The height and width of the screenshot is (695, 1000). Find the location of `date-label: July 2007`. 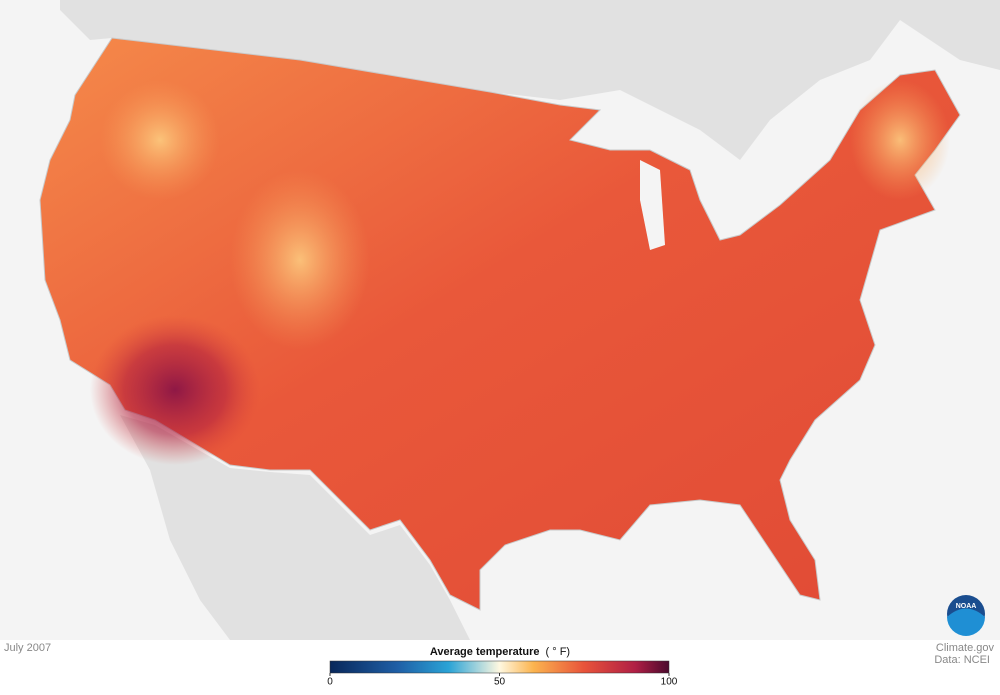

date-label: July 2007 is located at coordinates (27, 648).